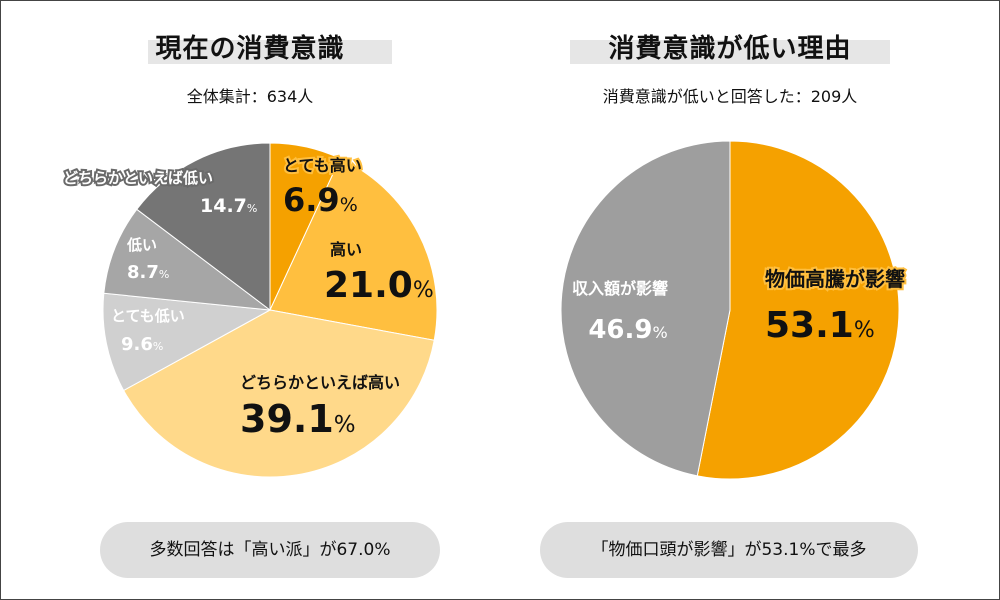 The width and height of the screenshot is (1000, 600). I want to click on slice-value-label: 39.1%, so click(298, 419).